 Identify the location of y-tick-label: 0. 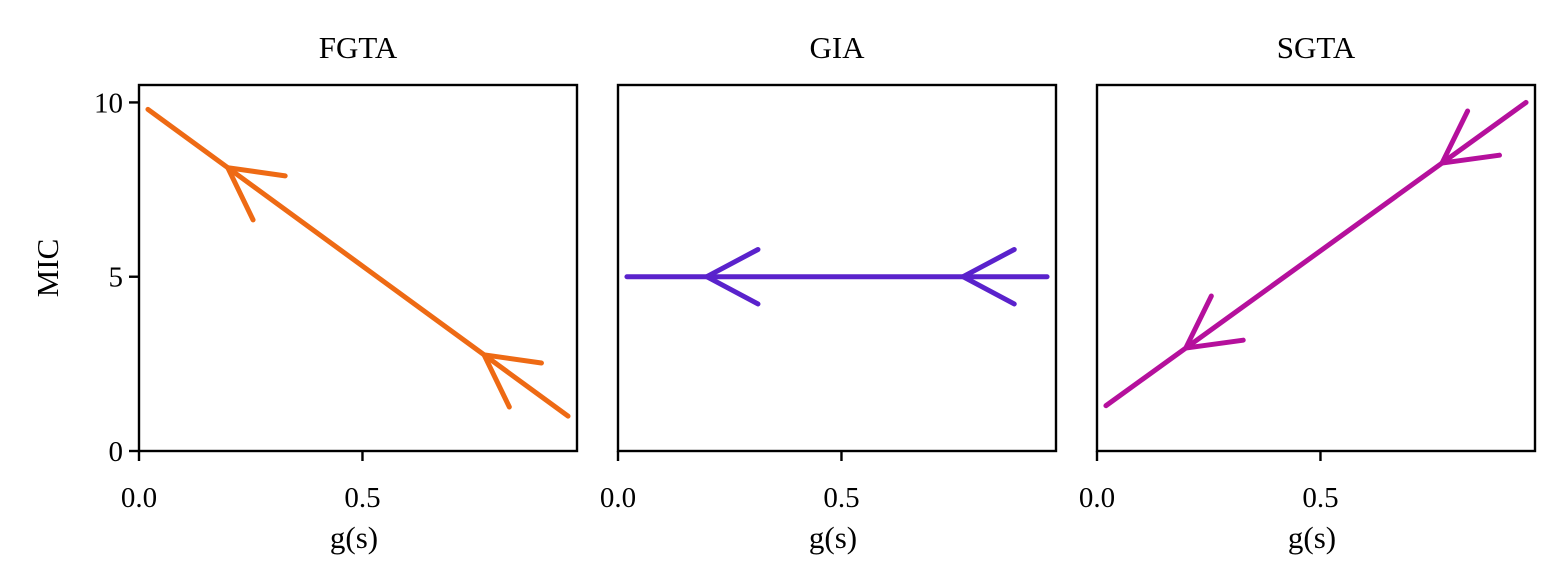
(116, 452).